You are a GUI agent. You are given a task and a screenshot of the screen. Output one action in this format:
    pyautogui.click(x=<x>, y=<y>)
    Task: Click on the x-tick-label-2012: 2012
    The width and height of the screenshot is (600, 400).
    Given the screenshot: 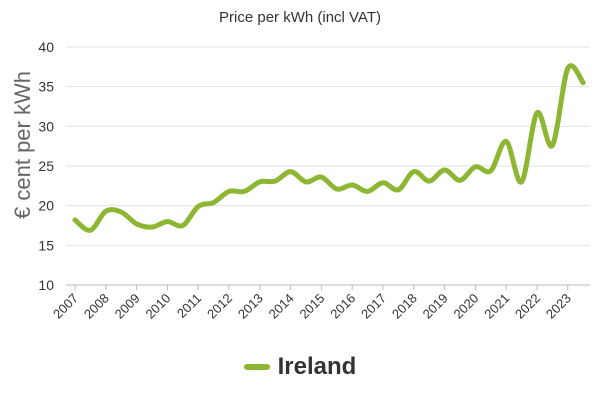 What is the action you would take?
    pyautogui.click(x=219, y=306)
    